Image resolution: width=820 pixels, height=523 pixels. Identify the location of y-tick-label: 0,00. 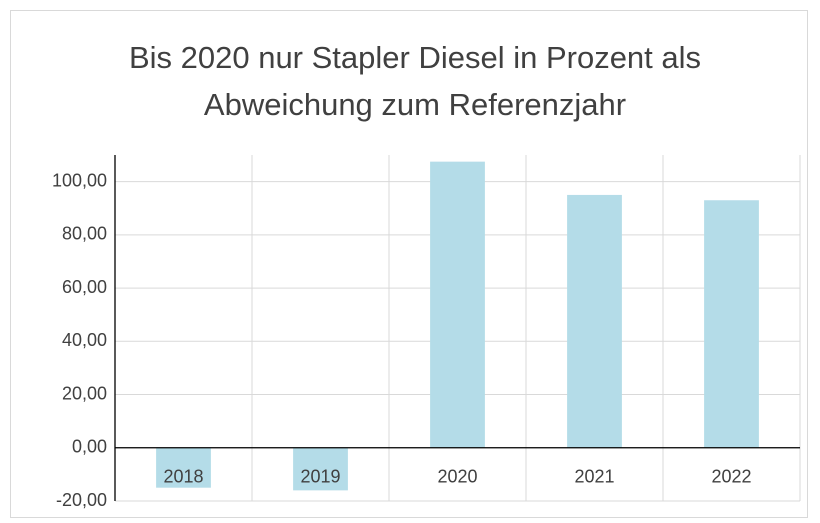
(89, 447).